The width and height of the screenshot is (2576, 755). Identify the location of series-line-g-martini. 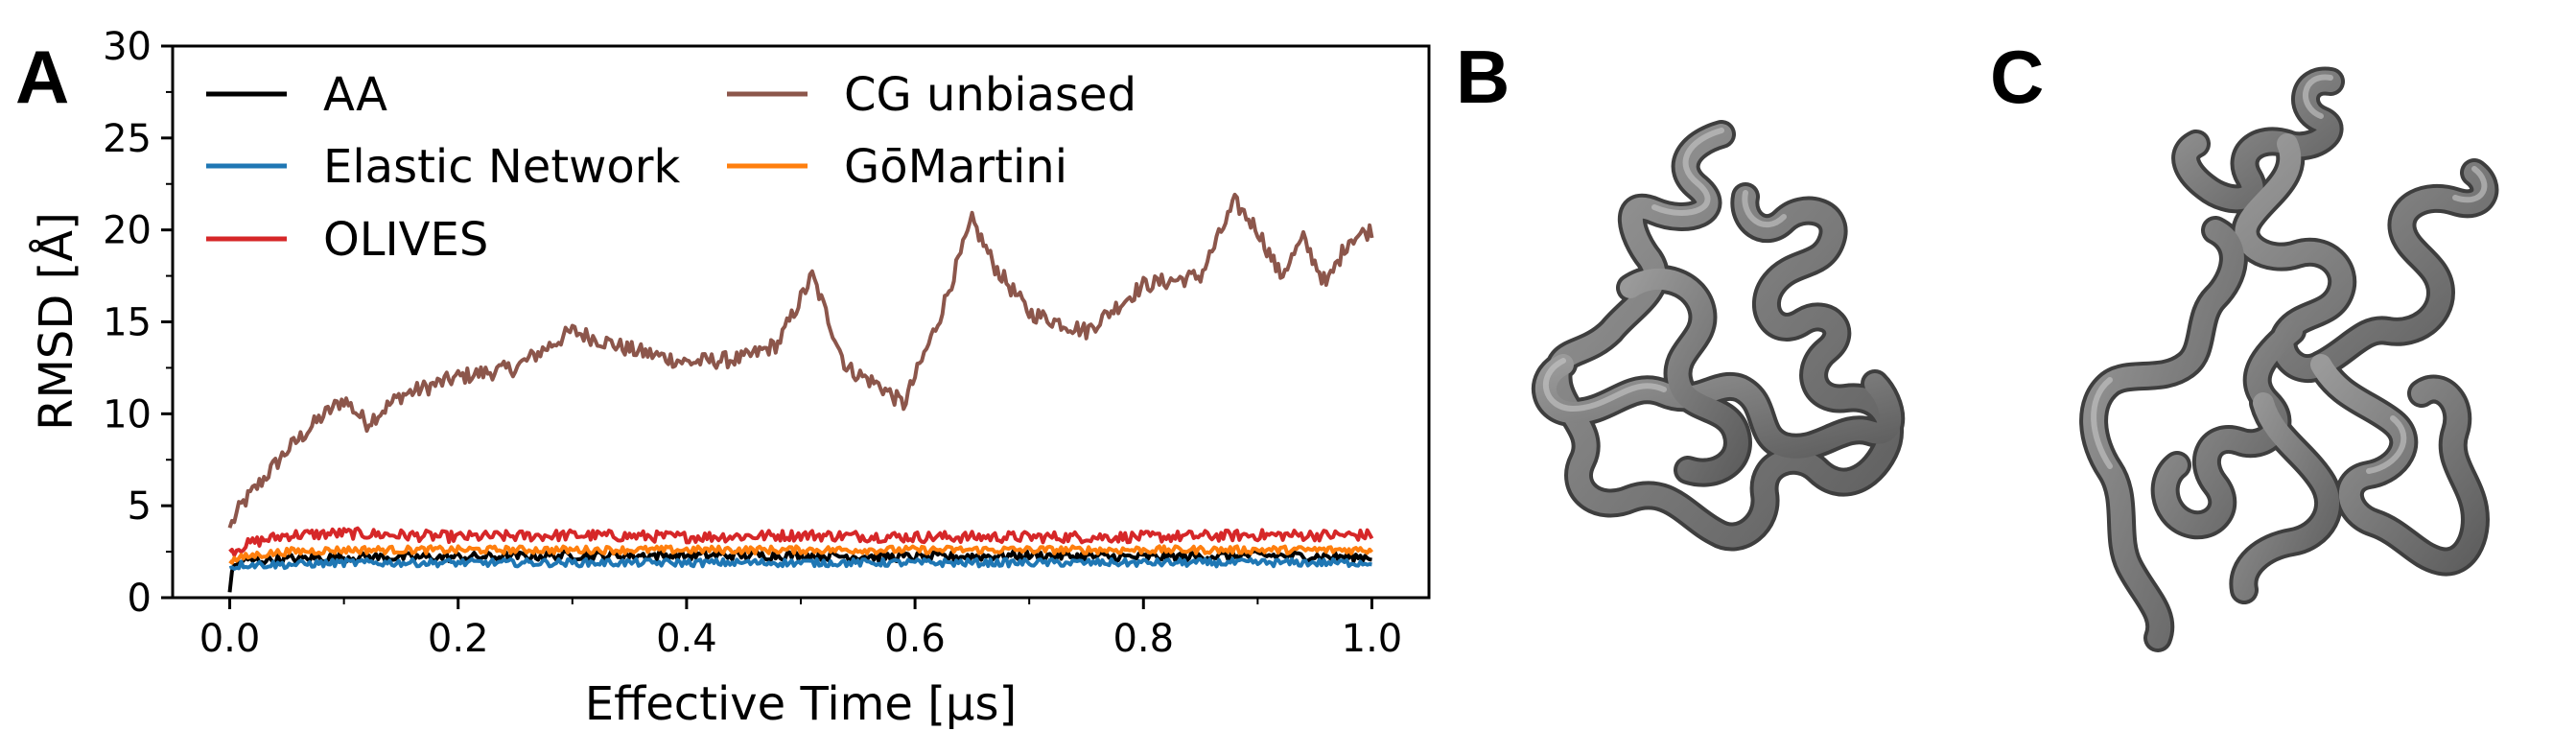
(801, 554).